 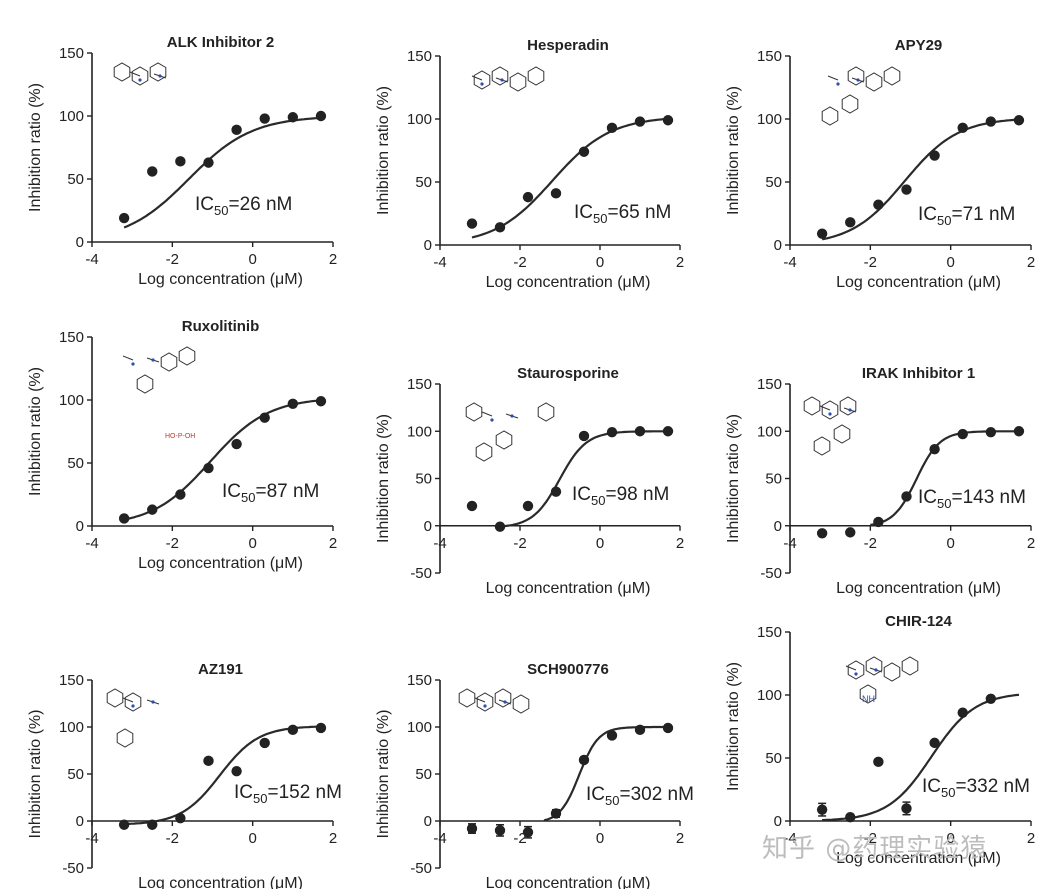 What do you see at coordinates (620, 496) in the screenshot?
I see `ic50-label: IC50=98 nM` at bounding box center [620, 496].